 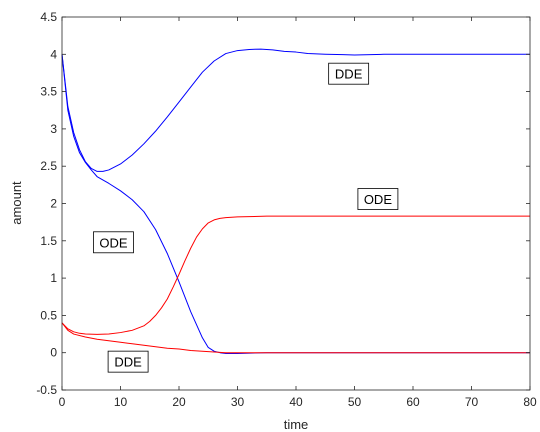 What do you see at coordinates (48, 92) in the screenshot?
I see `y-tick-label: 3.5` at bounding box center [48, 92].